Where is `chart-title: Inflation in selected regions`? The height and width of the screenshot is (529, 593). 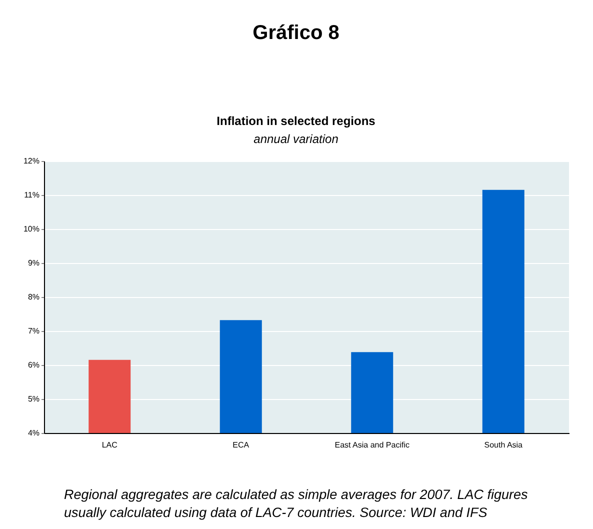 chart-title: Inflation in selected regions is located at coordinates (296, 121).